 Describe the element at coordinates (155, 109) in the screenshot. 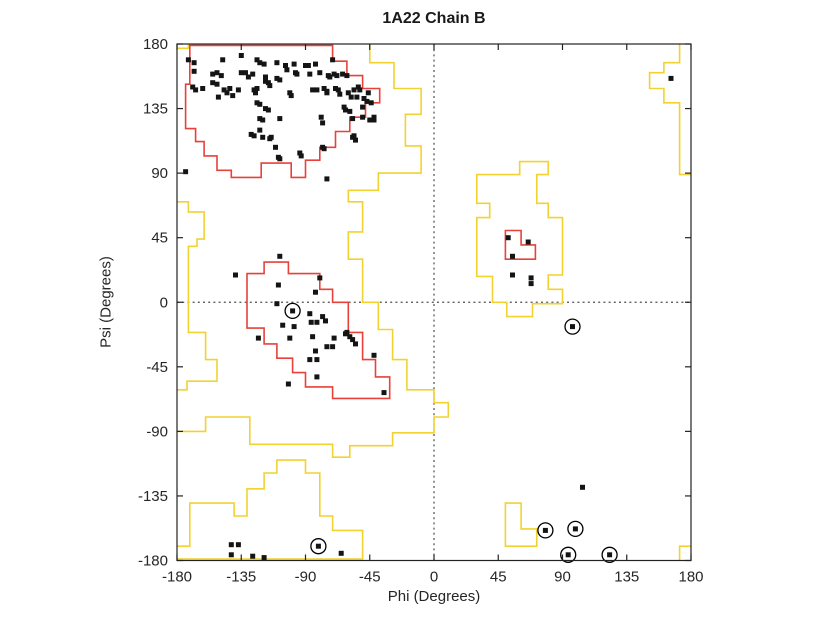

I see `y-tick-label: 135` at that location.